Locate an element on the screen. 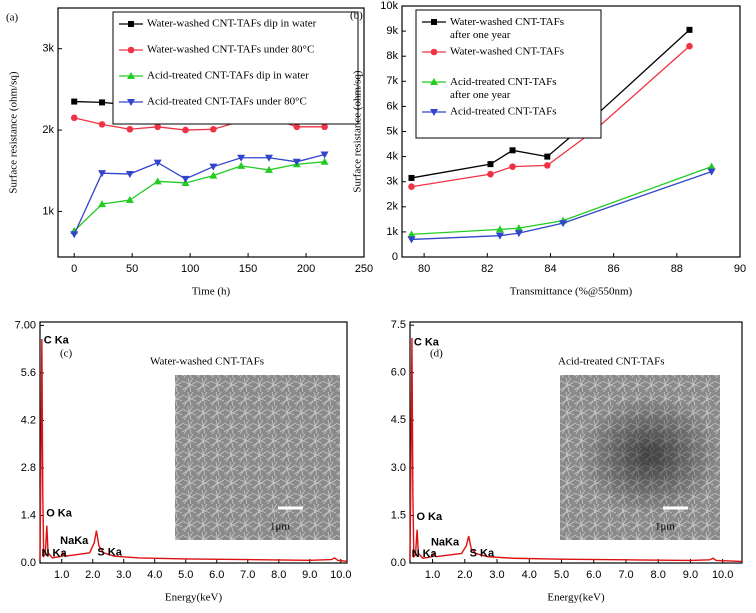 Image resolution: width=756 pixels, height=613 pixels. x-tick-label: 7.0 is located at coordinates (625, 575).